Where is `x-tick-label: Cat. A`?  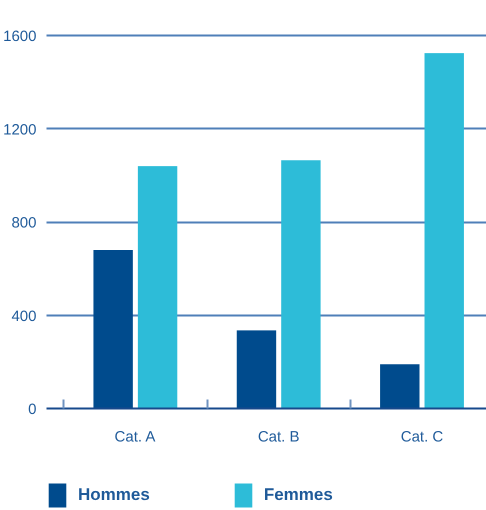
x-tick-label: Cat. A is located at coordinates (135, 437).